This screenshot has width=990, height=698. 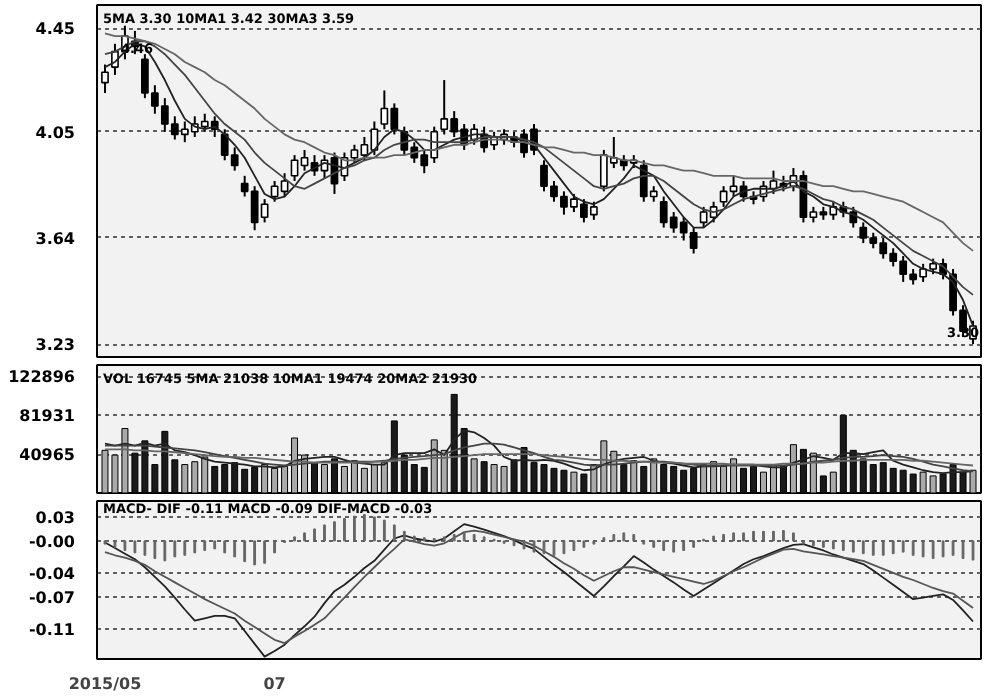 What do you see at coordinates (52, 541) in the screenshot?
I see `y-tick-label: -0.00` at bounding box center [52, 541].